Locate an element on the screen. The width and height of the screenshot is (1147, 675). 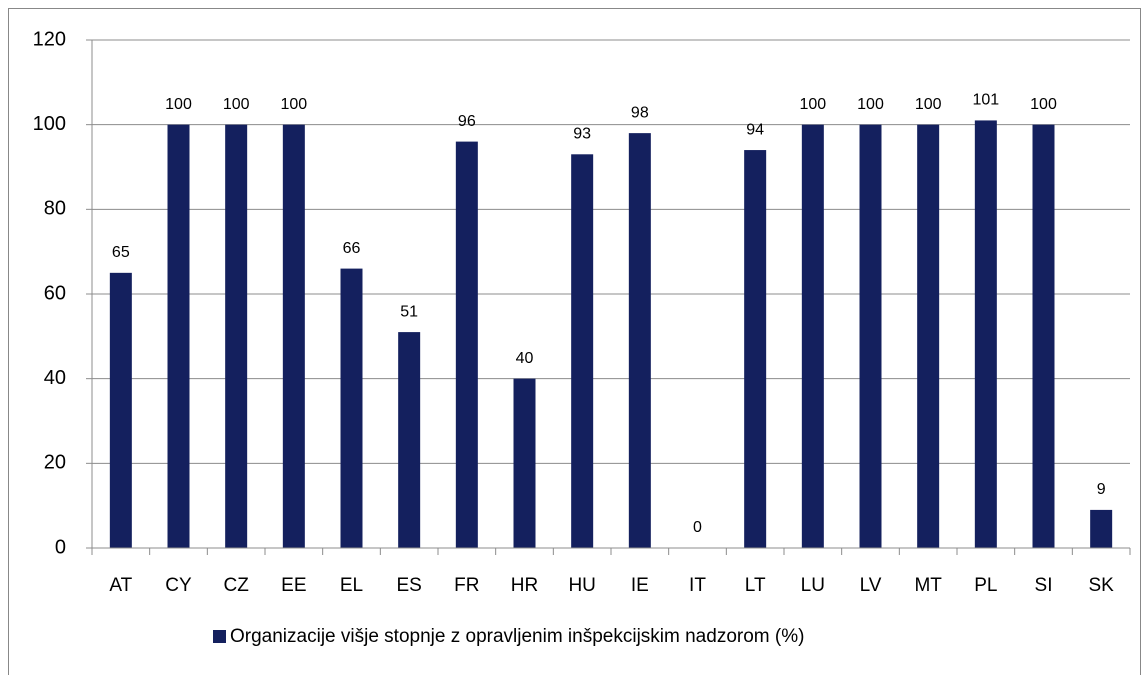
x-tick-label: HU is located at coordinates (581, 585).